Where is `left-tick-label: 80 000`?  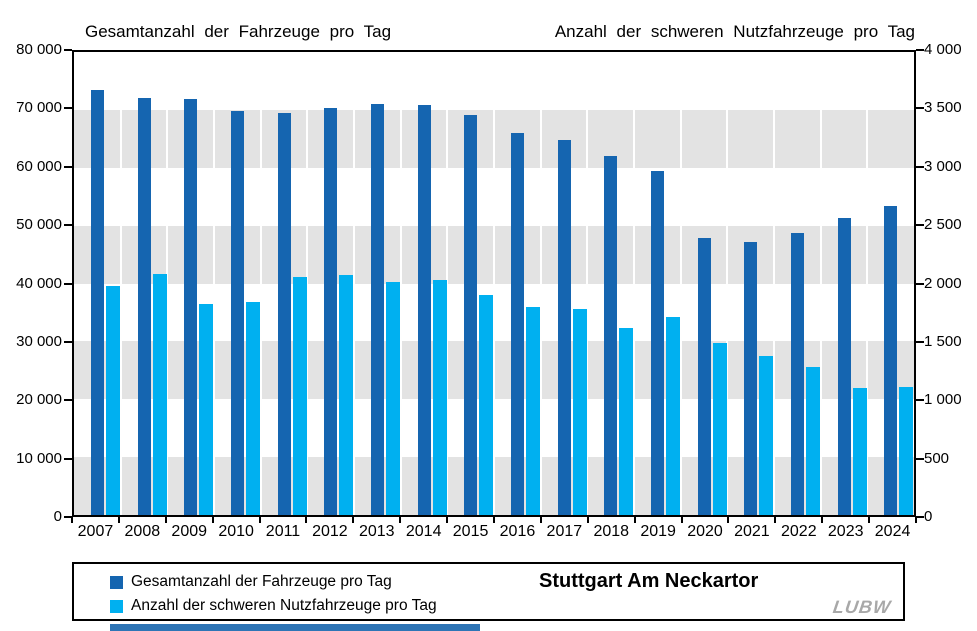
left-tick-label: 80 000 is located at coordinates (39, 49).